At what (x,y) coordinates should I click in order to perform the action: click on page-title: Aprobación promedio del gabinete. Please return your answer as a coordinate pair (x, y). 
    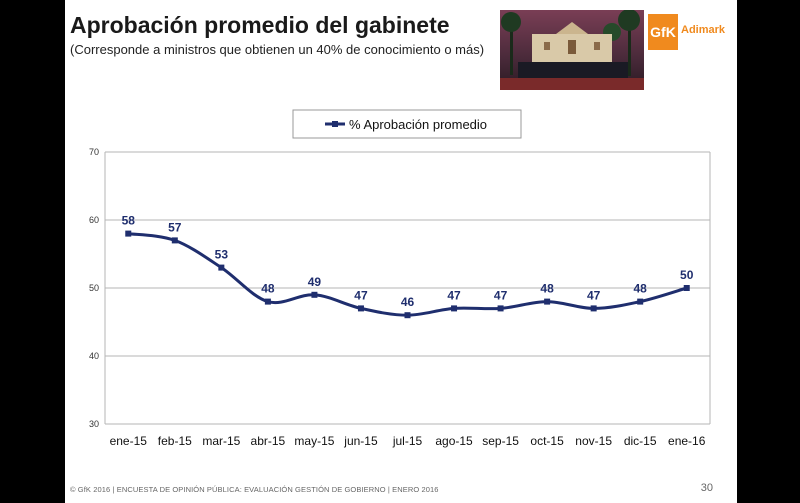
    Looking at the image, I should click on (260, 25).